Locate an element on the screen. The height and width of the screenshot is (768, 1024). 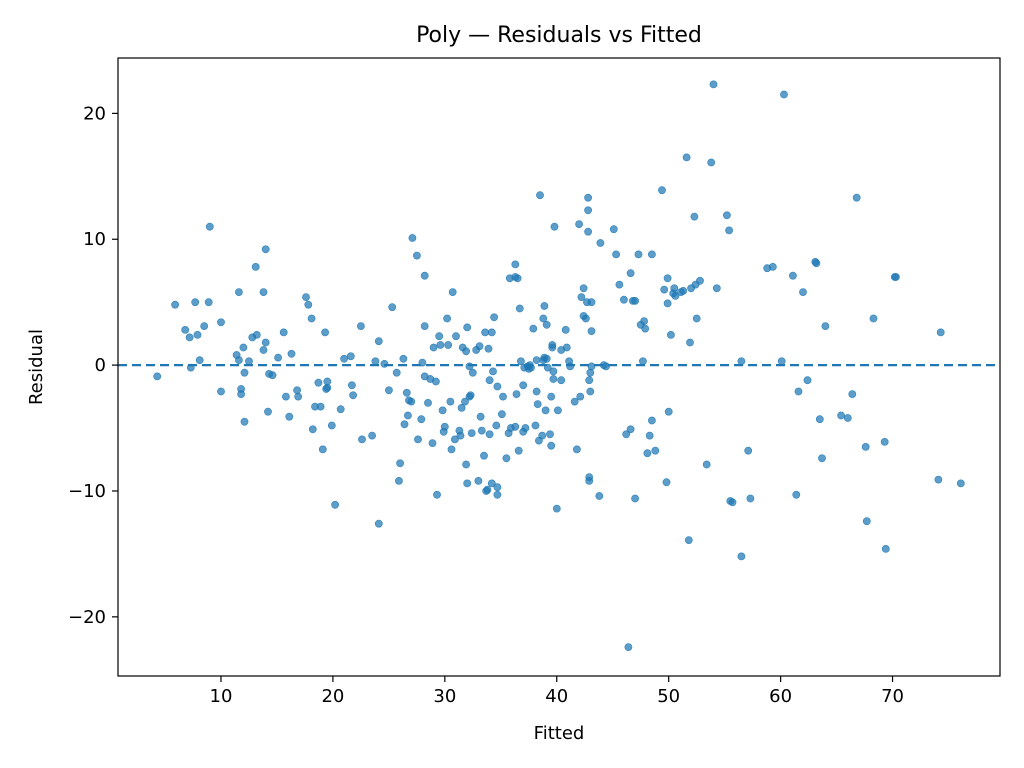
x-ticks: 10 20 30 40 50 60 70 is located at coordinates (557, 691).